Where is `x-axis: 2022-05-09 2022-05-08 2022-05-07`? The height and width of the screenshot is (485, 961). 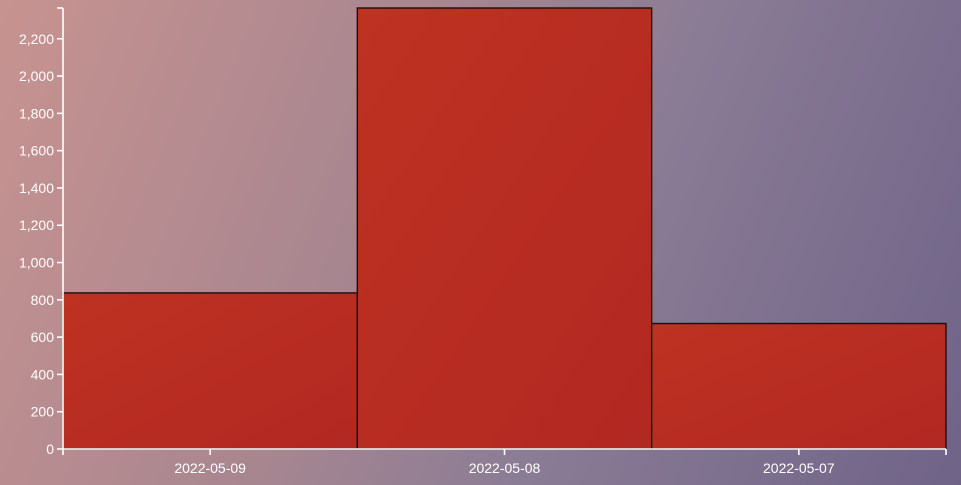
x-axis: 2022-05-09 2022-05-08 2022-05-07 is located at coordinates (504, 462).